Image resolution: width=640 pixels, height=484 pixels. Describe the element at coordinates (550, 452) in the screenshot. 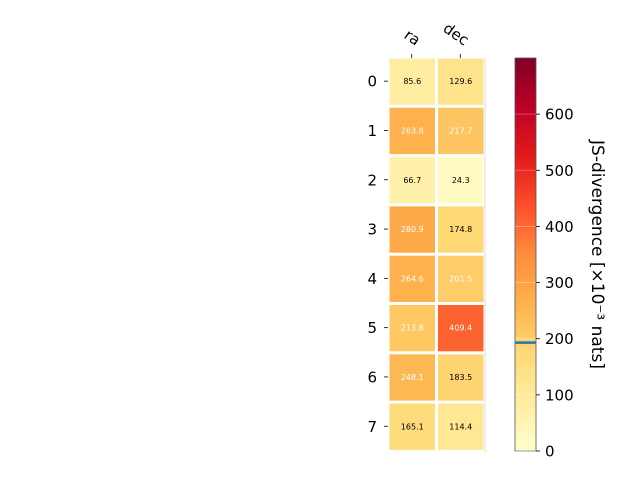

I see `colorbar-tick-label: 0` at that location.